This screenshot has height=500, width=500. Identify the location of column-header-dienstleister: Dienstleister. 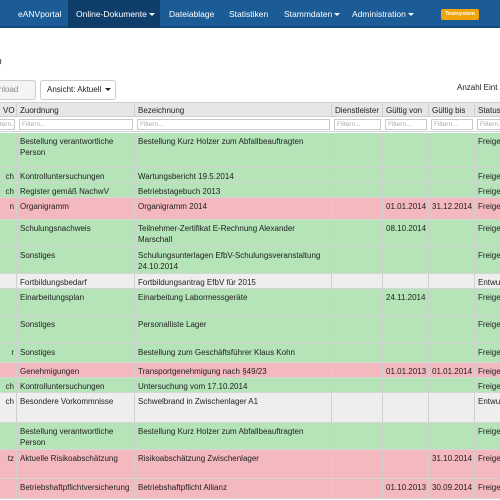
(357, 109).